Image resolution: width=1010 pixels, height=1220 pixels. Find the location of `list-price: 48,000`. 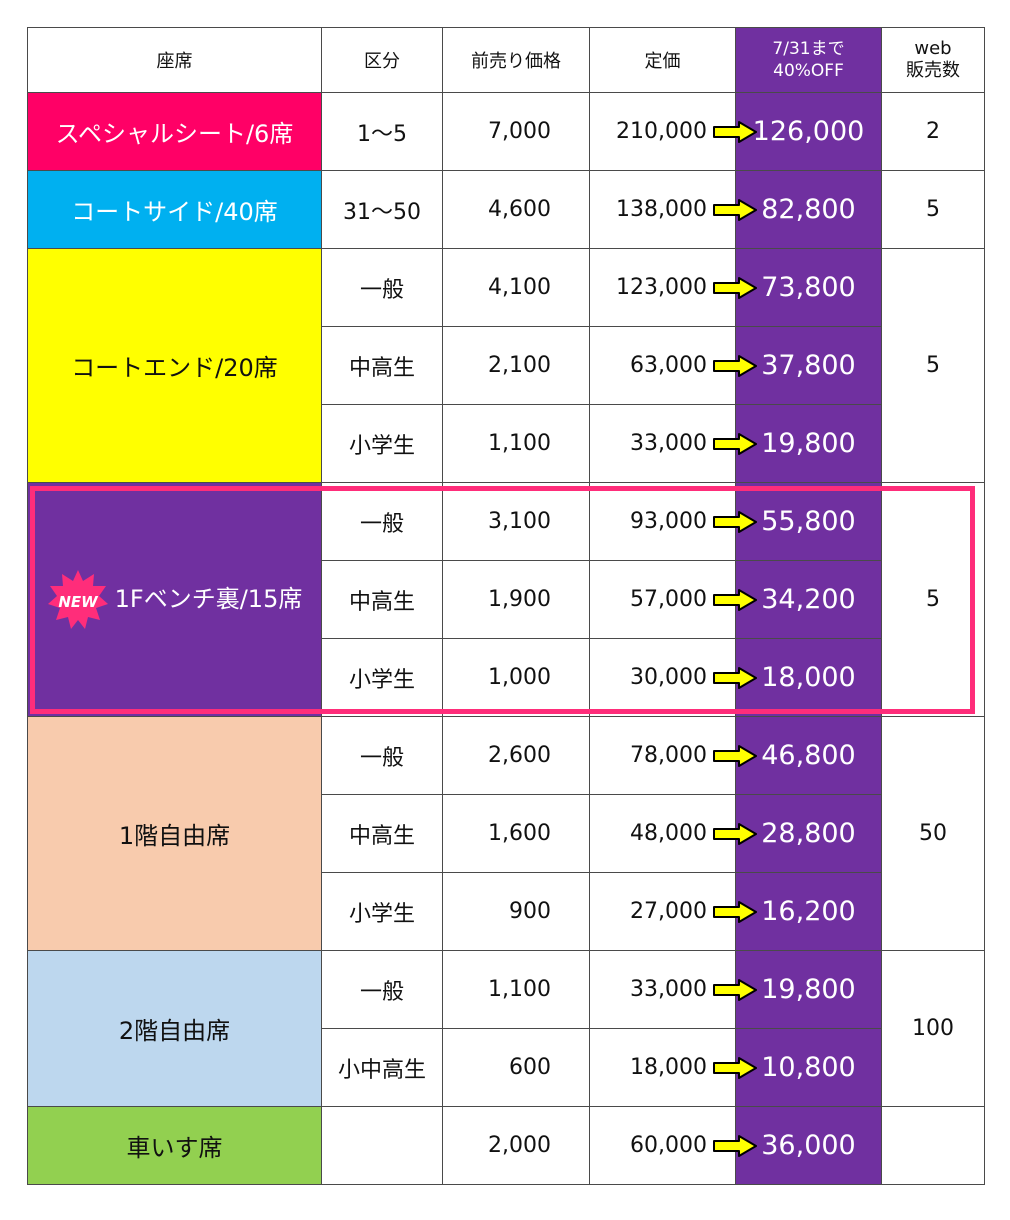

list-price: 48,000 is located at coordinates (668, 833).